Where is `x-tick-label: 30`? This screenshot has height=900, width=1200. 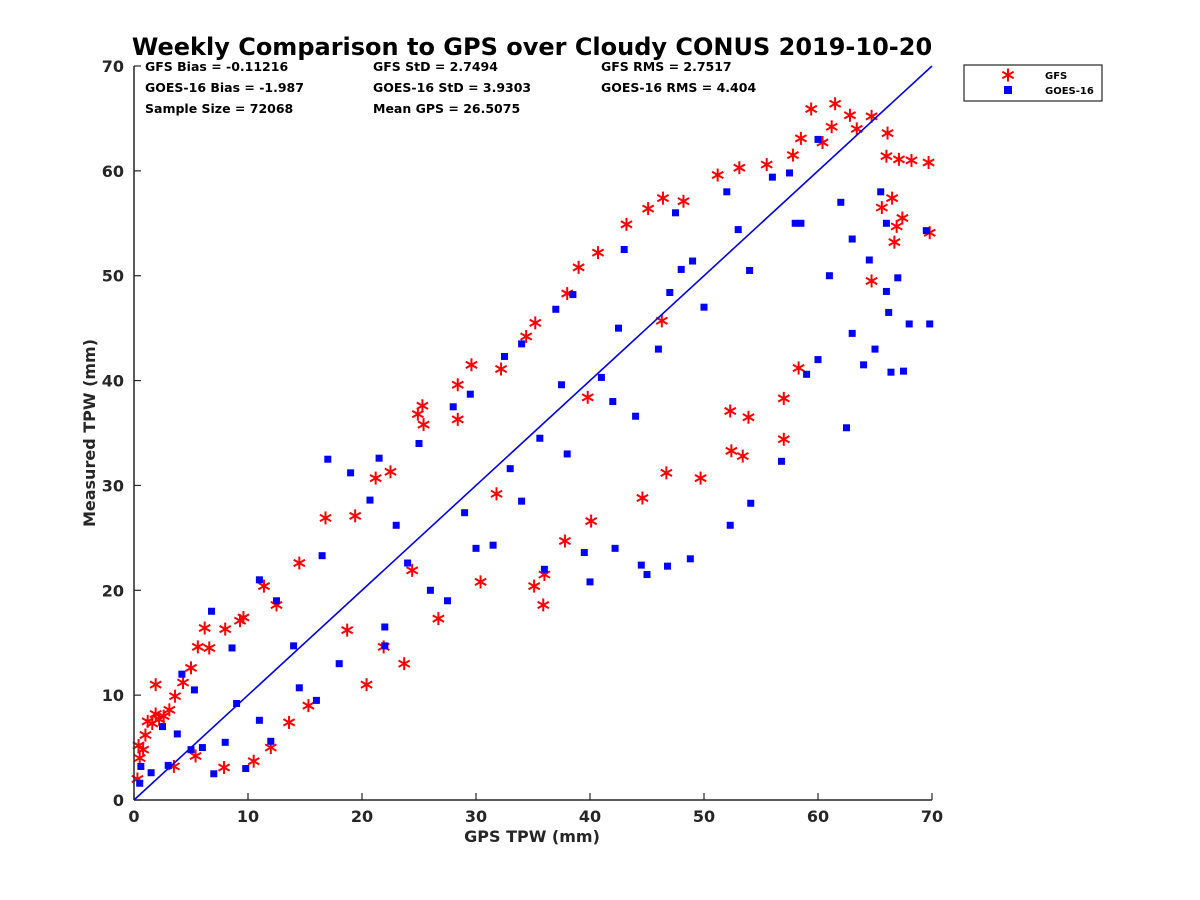 x-tick-label: 30 is located at coordinates (476, 816).